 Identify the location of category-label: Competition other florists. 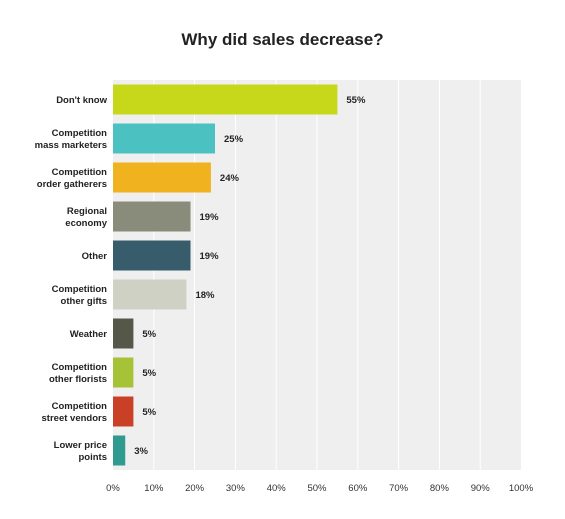
(78, 373).